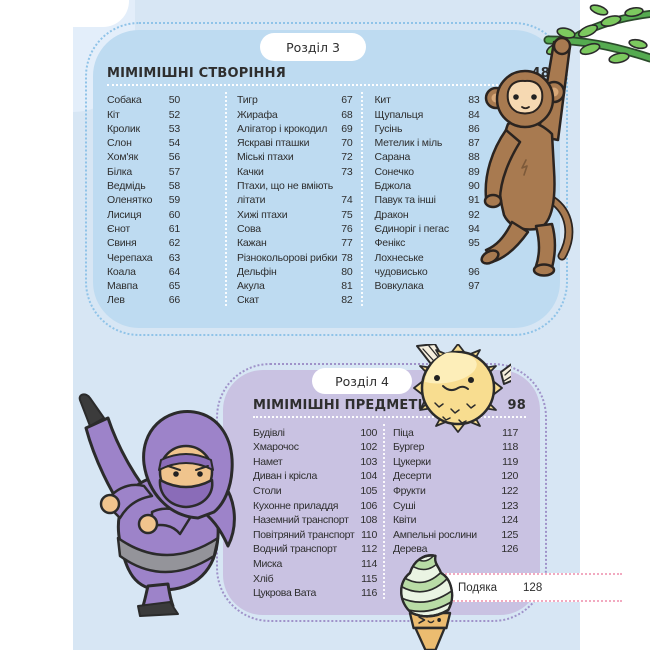 The height and width of the screenshot is (650, 650). What do you see at coordinates (315, 476) in the screenshot?
I see `toc-entry: Диван і крісла 104` at bounding box center [315, 476].